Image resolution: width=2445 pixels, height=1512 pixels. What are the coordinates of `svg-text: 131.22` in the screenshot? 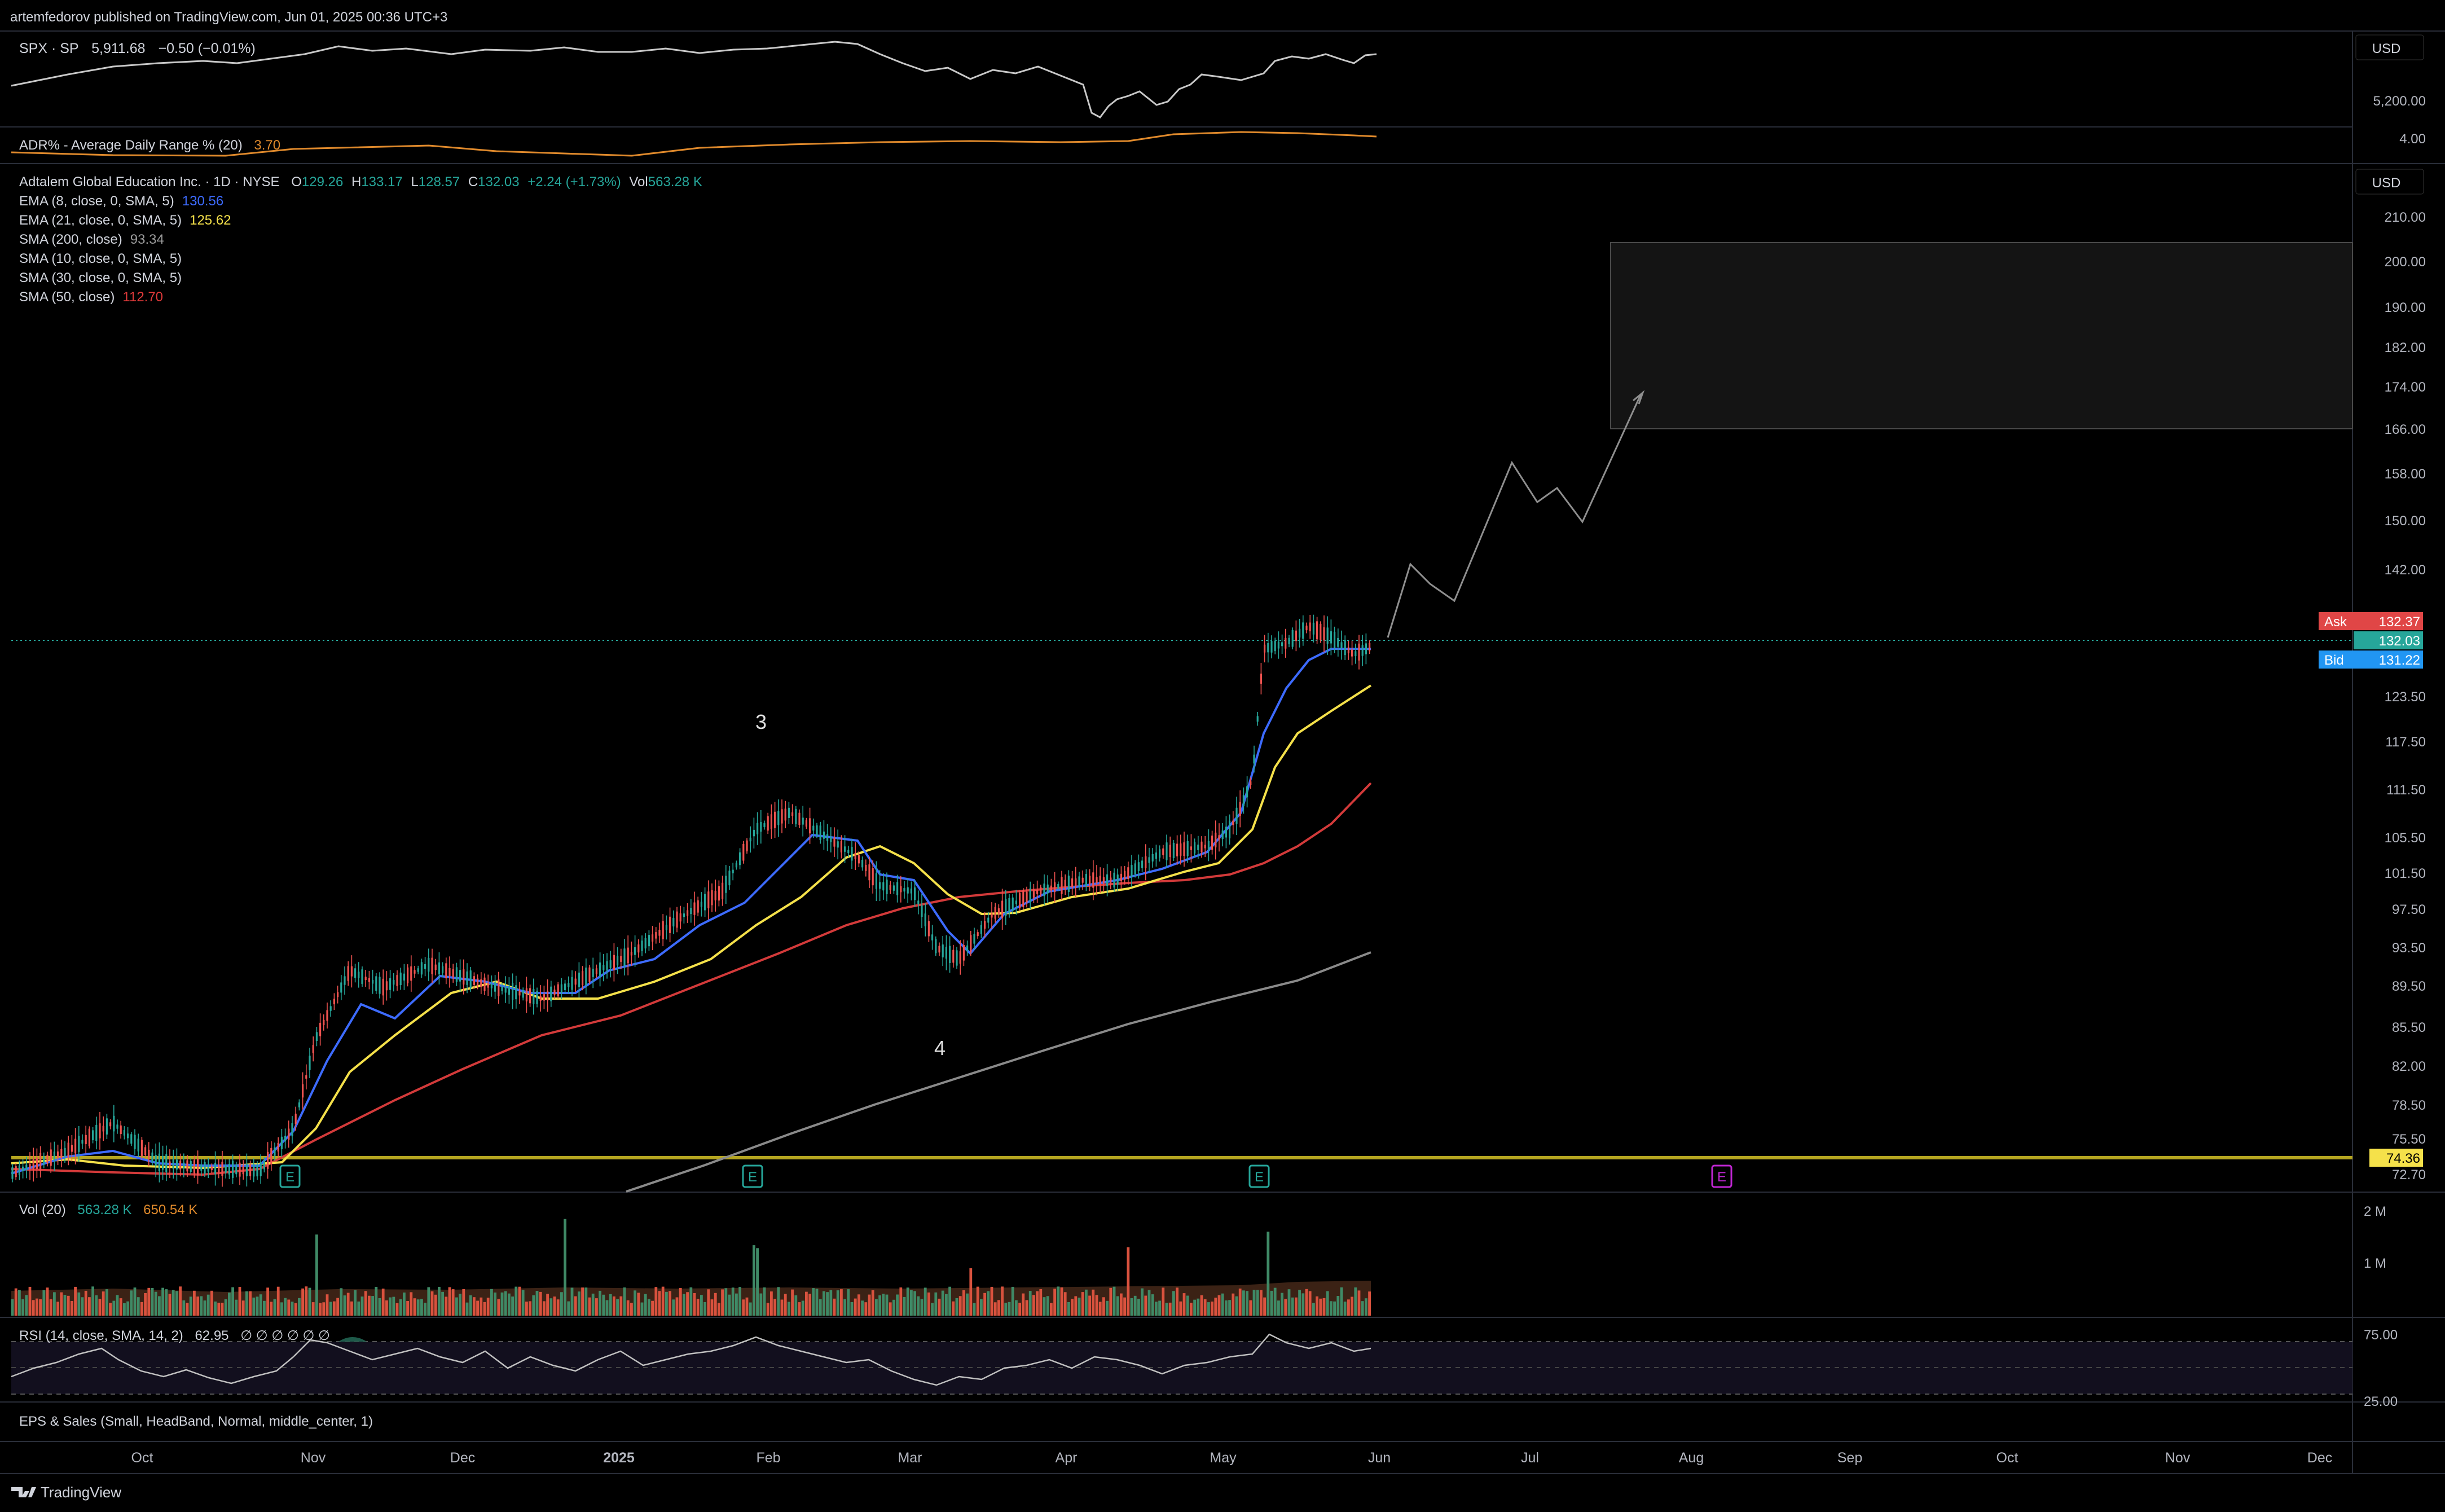 It's located at (2399, 661).